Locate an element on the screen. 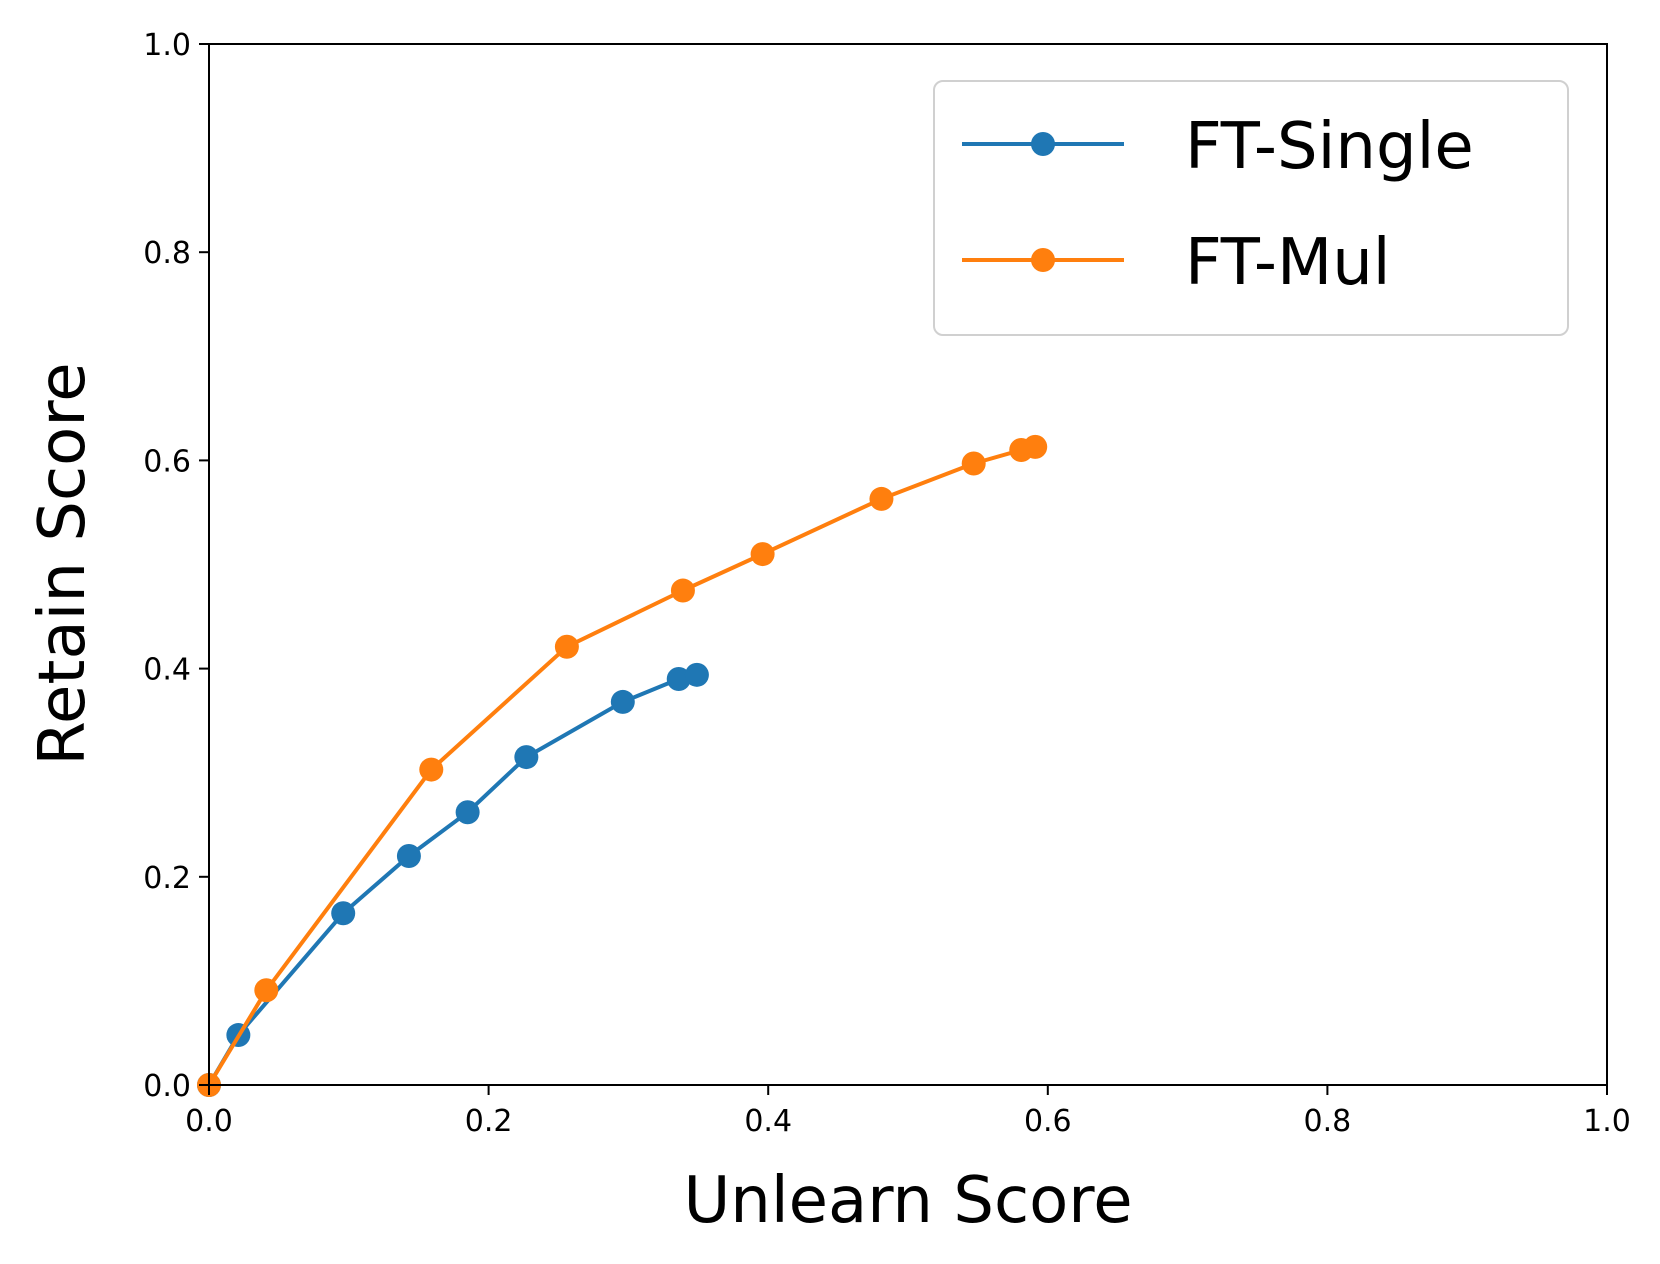 This screenshot has width=1660, height=1264. legend-label-ft-mul: FT-Mul is located at coordinates (1288, 263).